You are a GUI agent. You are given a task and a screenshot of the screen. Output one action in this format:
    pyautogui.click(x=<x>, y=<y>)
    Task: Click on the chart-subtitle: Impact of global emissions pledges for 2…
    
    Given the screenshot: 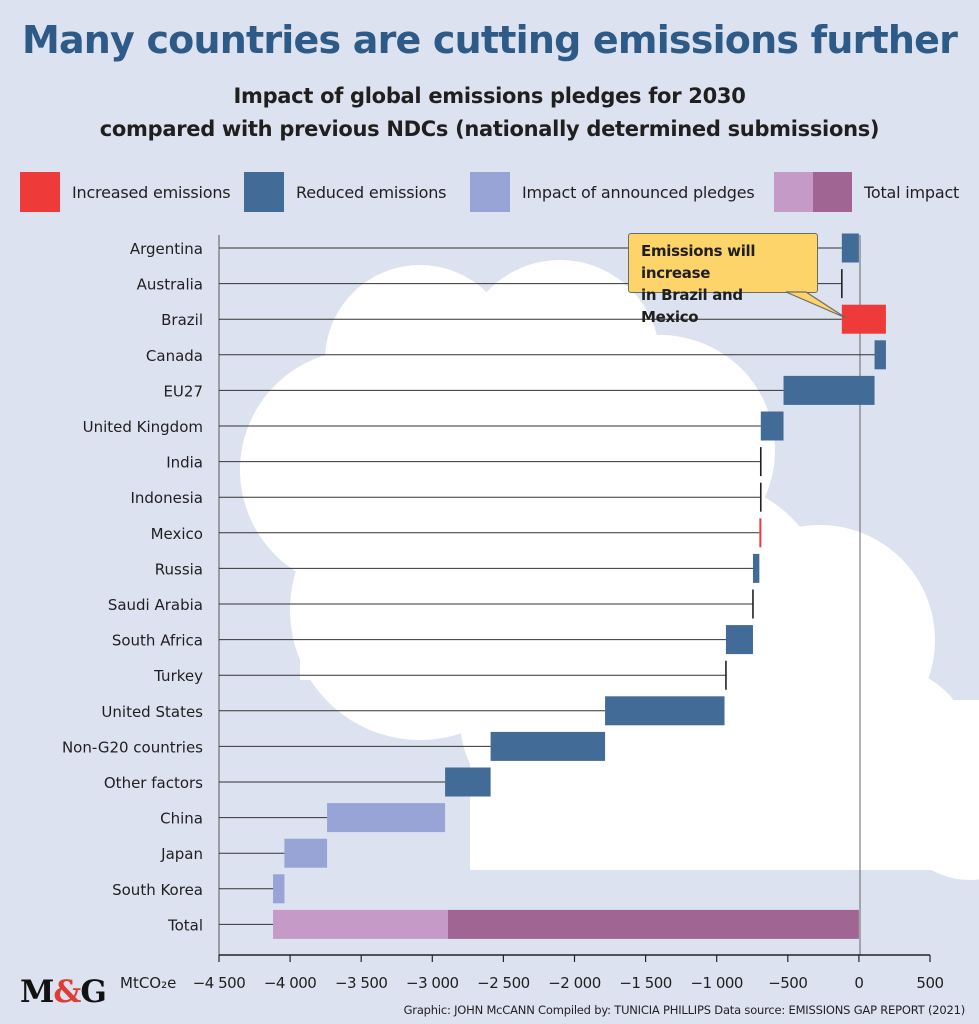 What is the action you would take?
    pyautogui.click(x=489, y=113)
    